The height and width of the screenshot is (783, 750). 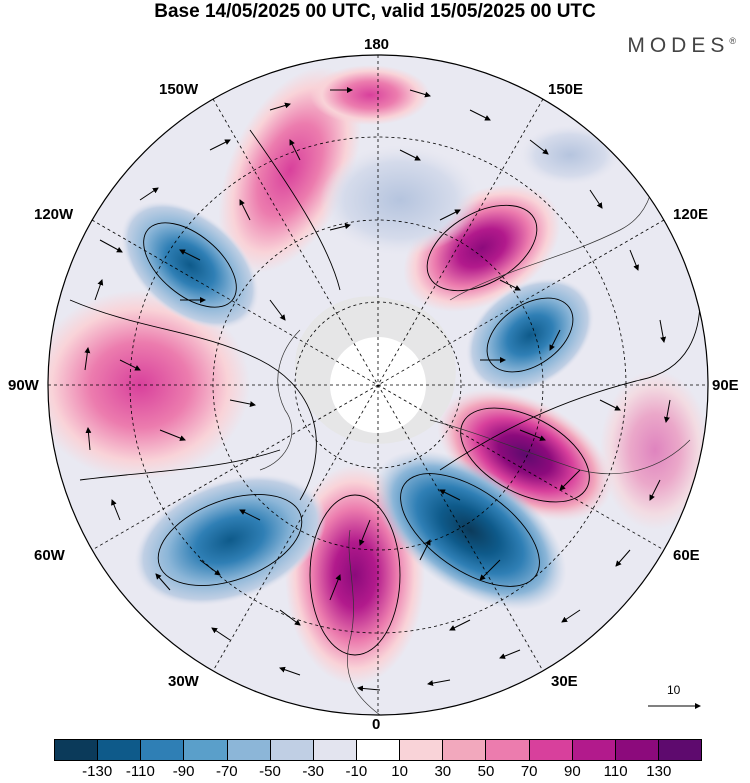 What do you see at coordinates (530, 335) in the screenshot?
I see `anomaly-negative-east` at bounding box center [530, 335].